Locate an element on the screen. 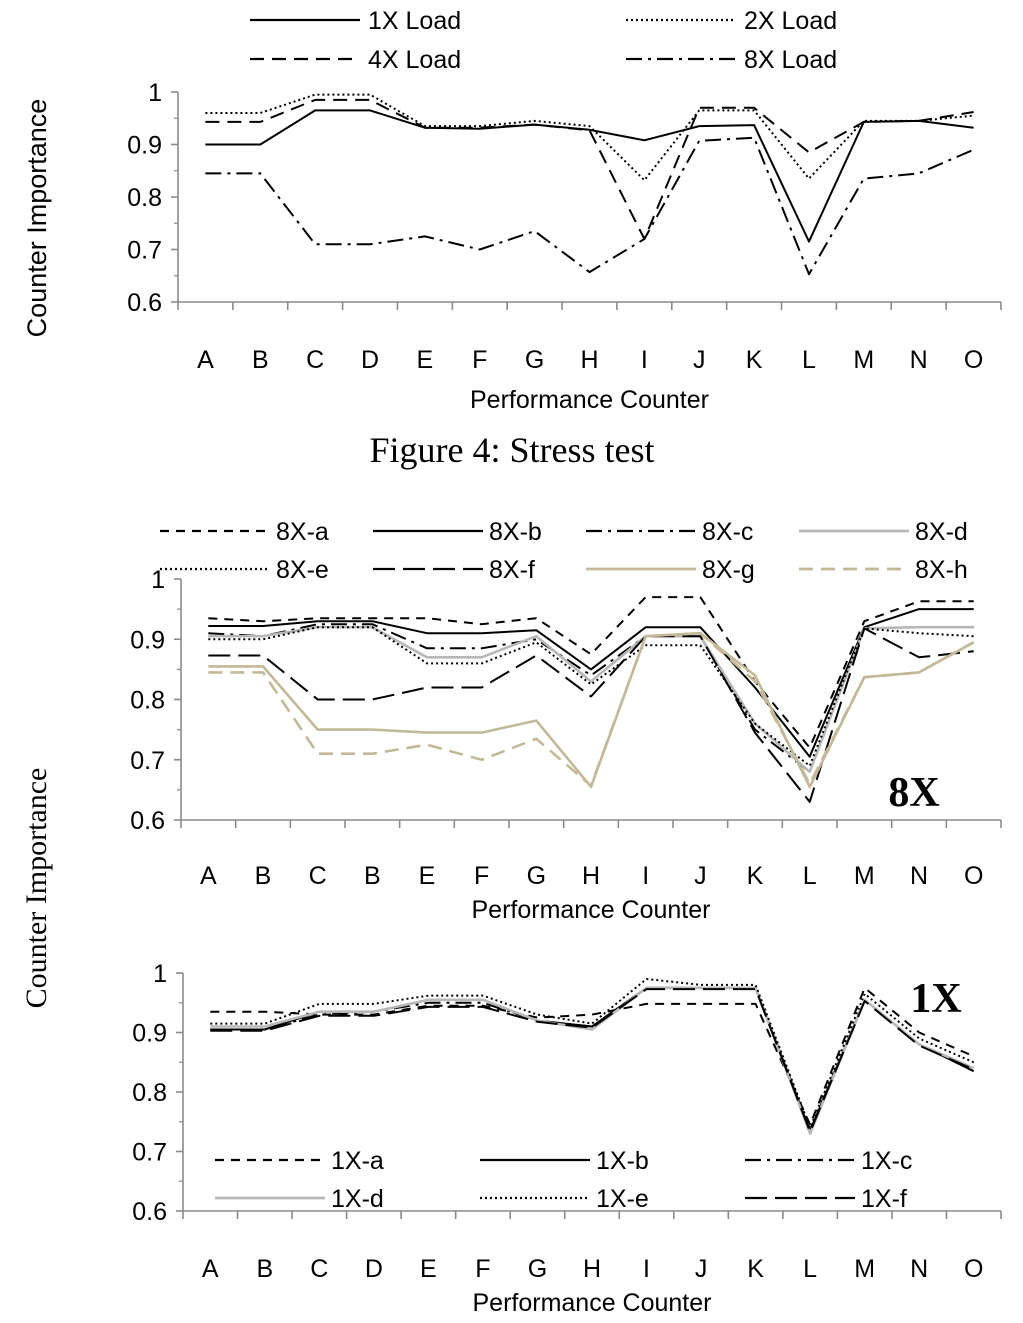 This screenshot has width=1023, height=1323. chart-annotation: 1X is located at coordinates (935, 999).